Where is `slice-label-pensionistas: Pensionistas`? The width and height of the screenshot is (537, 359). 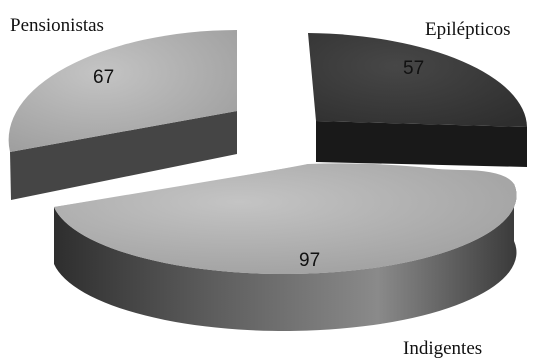 slice-label-pensionistas: Pensionistas is located at coordinates (57, 25).